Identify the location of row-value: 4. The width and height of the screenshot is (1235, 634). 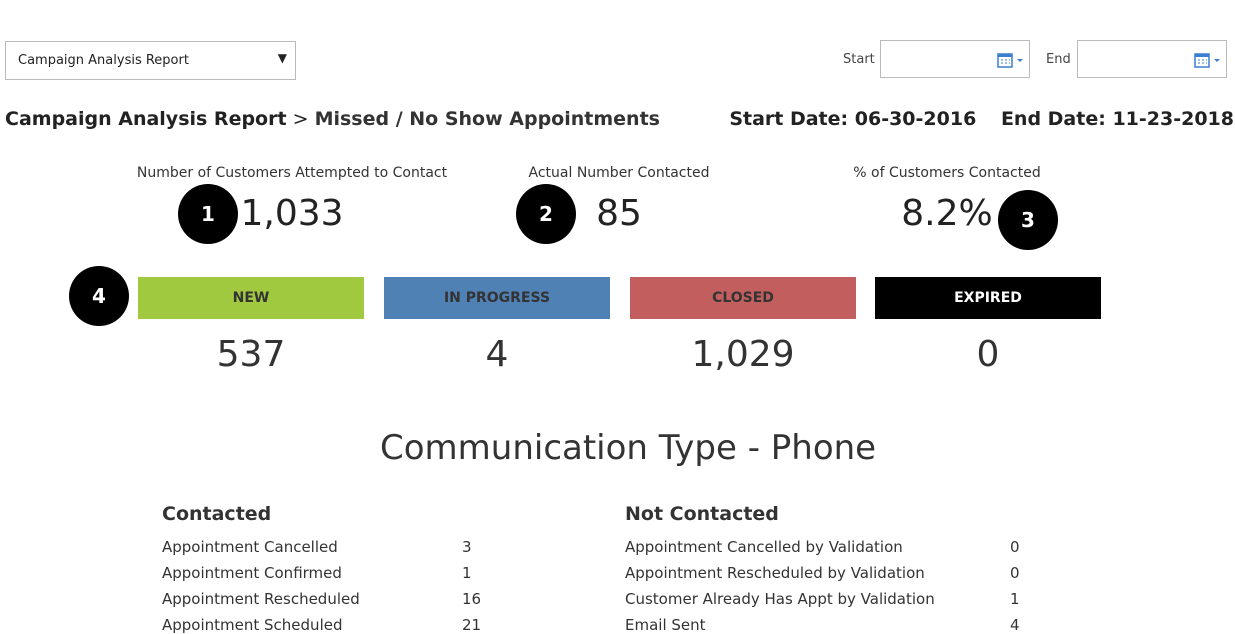
(1015, 625).